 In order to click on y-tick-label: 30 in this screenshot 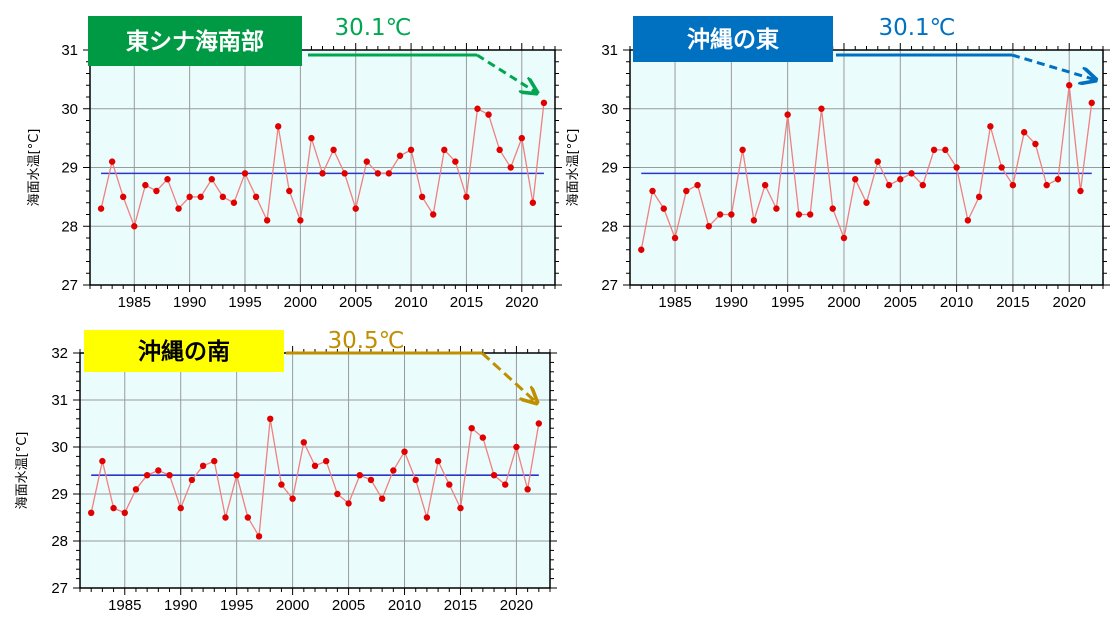, I will do `click(609, 109)`.